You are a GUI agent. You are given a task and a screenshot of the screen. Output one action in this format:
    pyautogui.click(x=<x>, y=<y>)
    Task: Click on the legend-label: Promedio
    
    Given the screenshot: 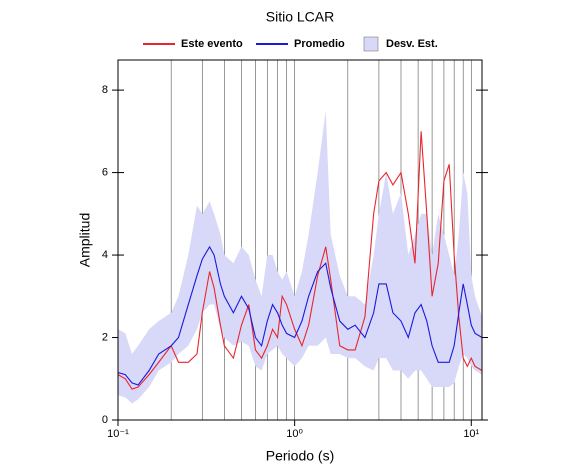 What is the action you would take?
    pyautogui.click(x=319, y=44)
    